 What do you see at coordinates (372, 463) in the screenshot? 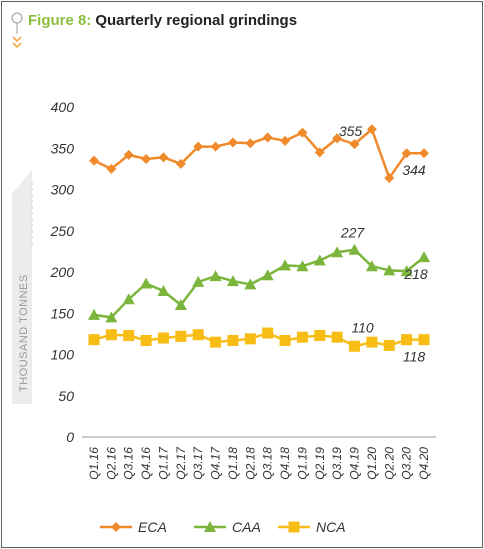
I see `x-tick-label: Q1.20` at bounding box center [372, 463].